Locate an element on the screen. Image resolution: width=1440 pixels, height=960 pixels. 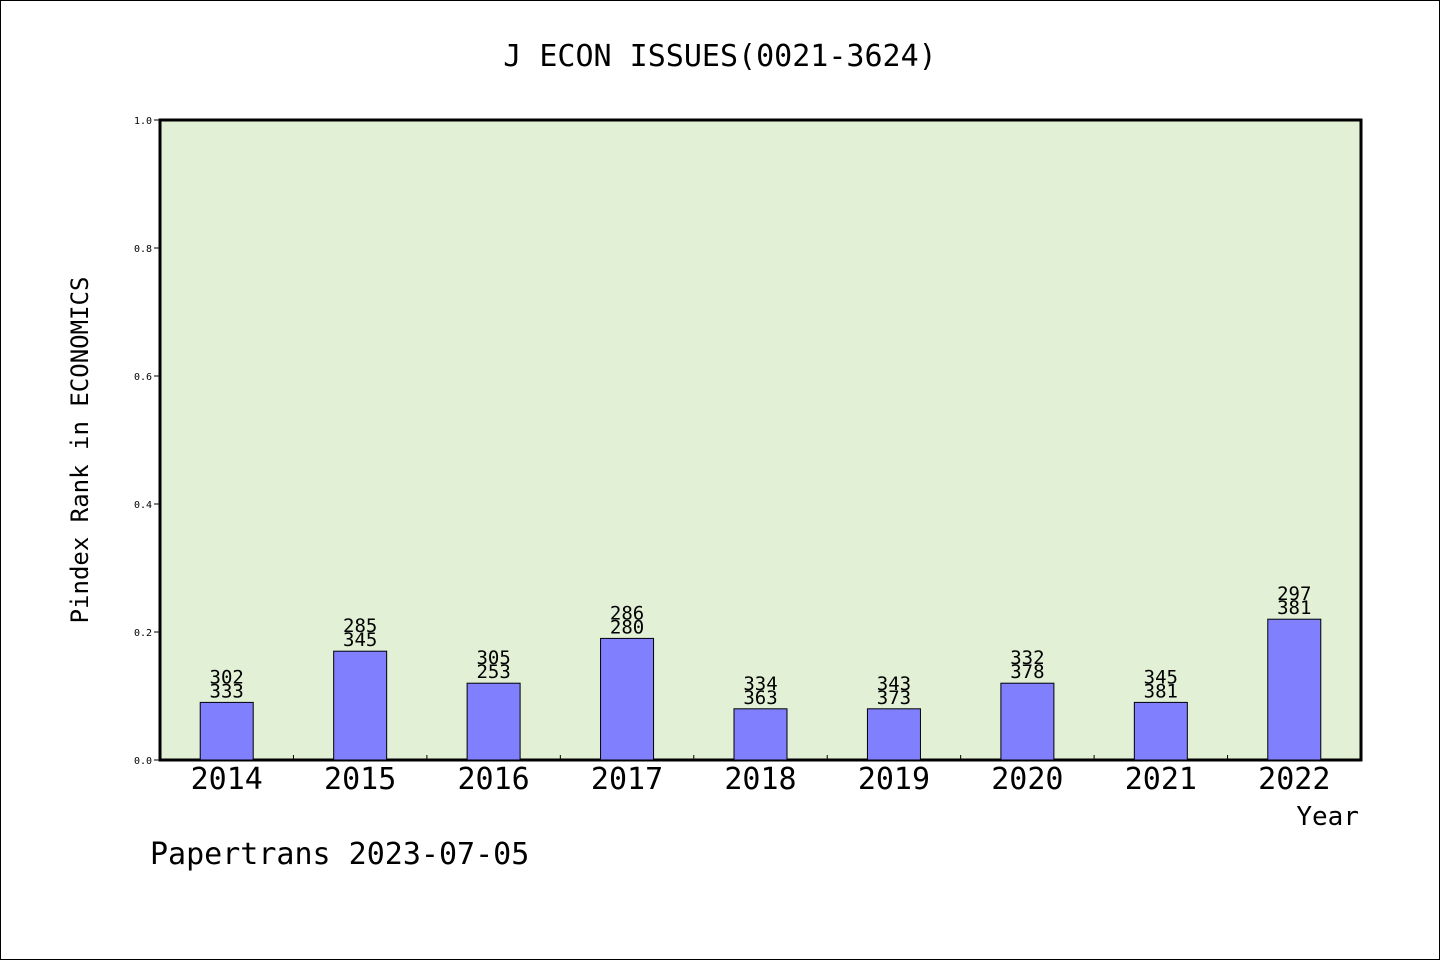
bar-2018 is located at coordinates (760, 734).